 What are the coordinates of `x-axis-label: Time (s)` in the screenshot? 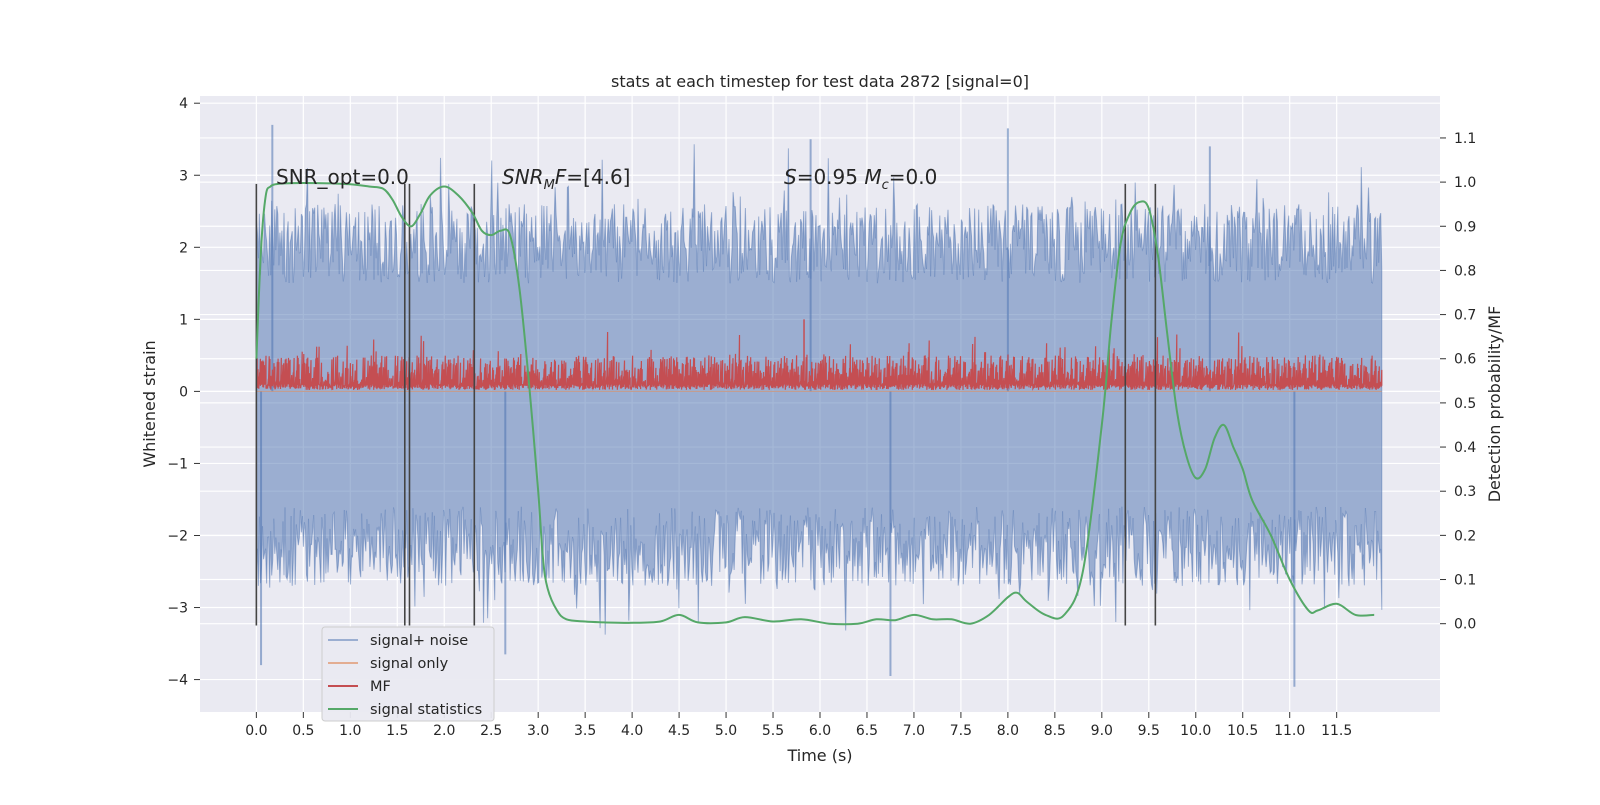 It's located at (819, 755).